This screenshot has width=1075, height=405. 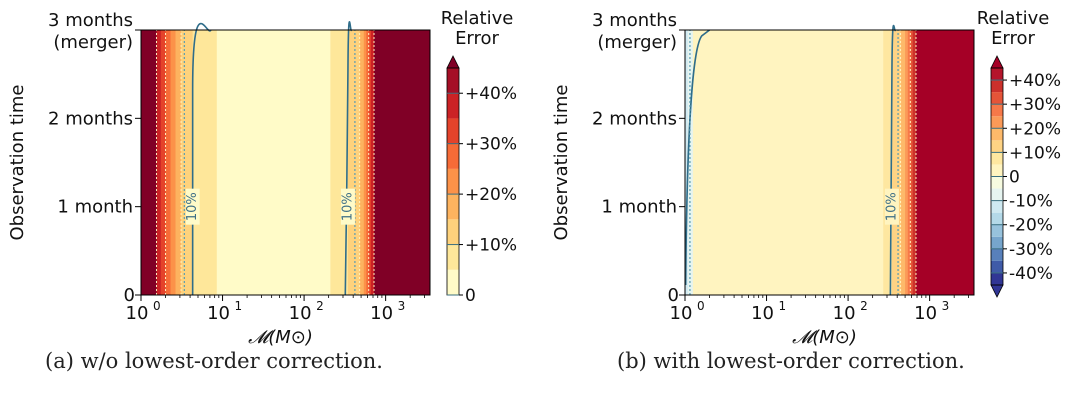 I want to click on caption-b: (b) with lowest-order correction., so click(x=791, y=361).